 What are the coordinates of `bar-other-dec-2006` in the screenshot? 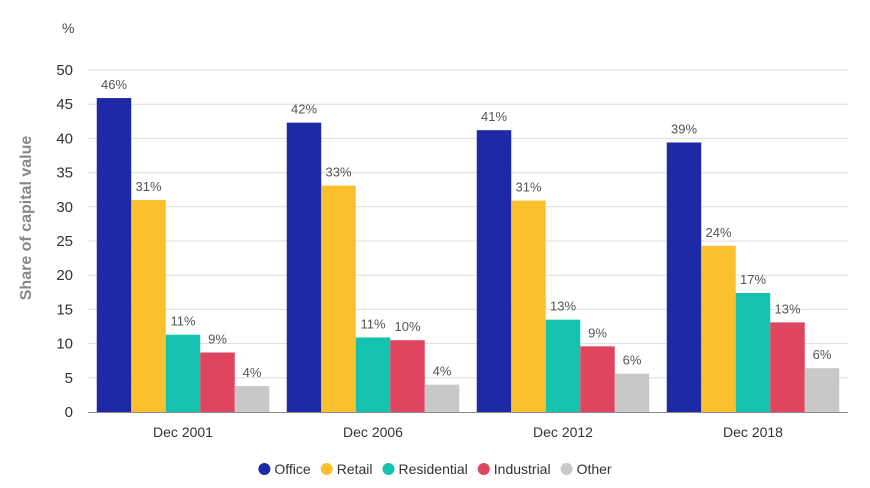 It's located at (442, 398).